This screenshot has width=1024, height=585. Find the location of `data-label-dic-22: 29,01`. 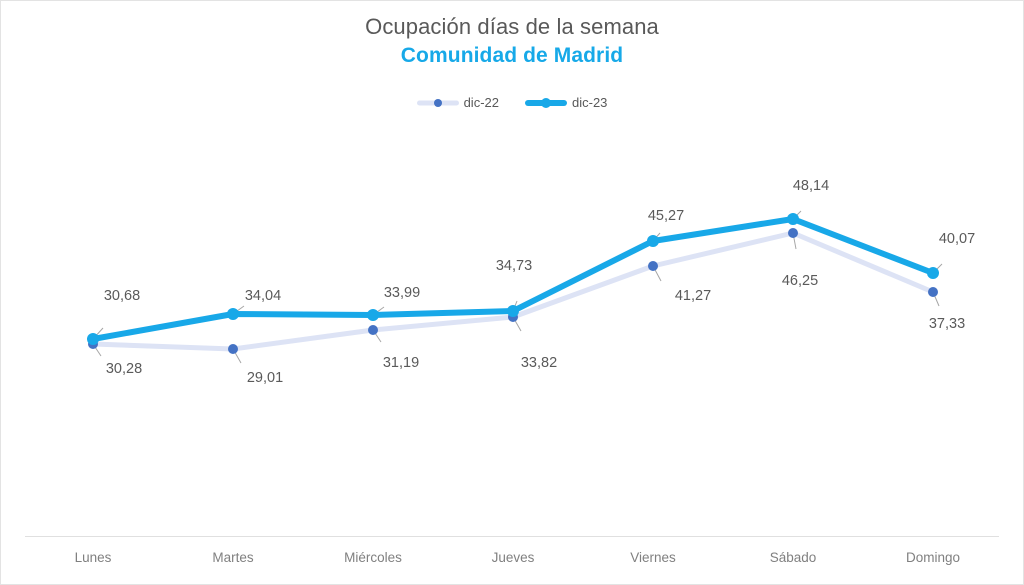

data-label-dic-22: 29,01 is located at coordinates (265, 378).